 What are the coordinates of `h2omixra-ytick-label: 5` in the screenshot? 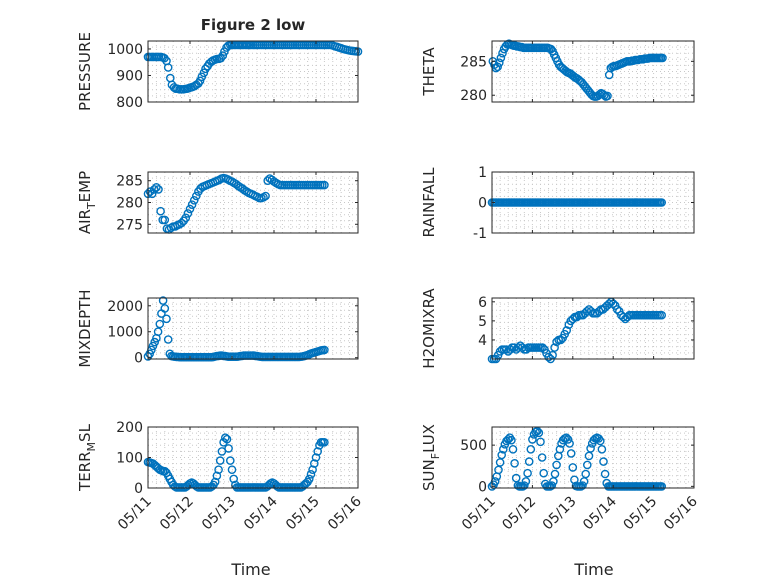 It's located at (482, 322).